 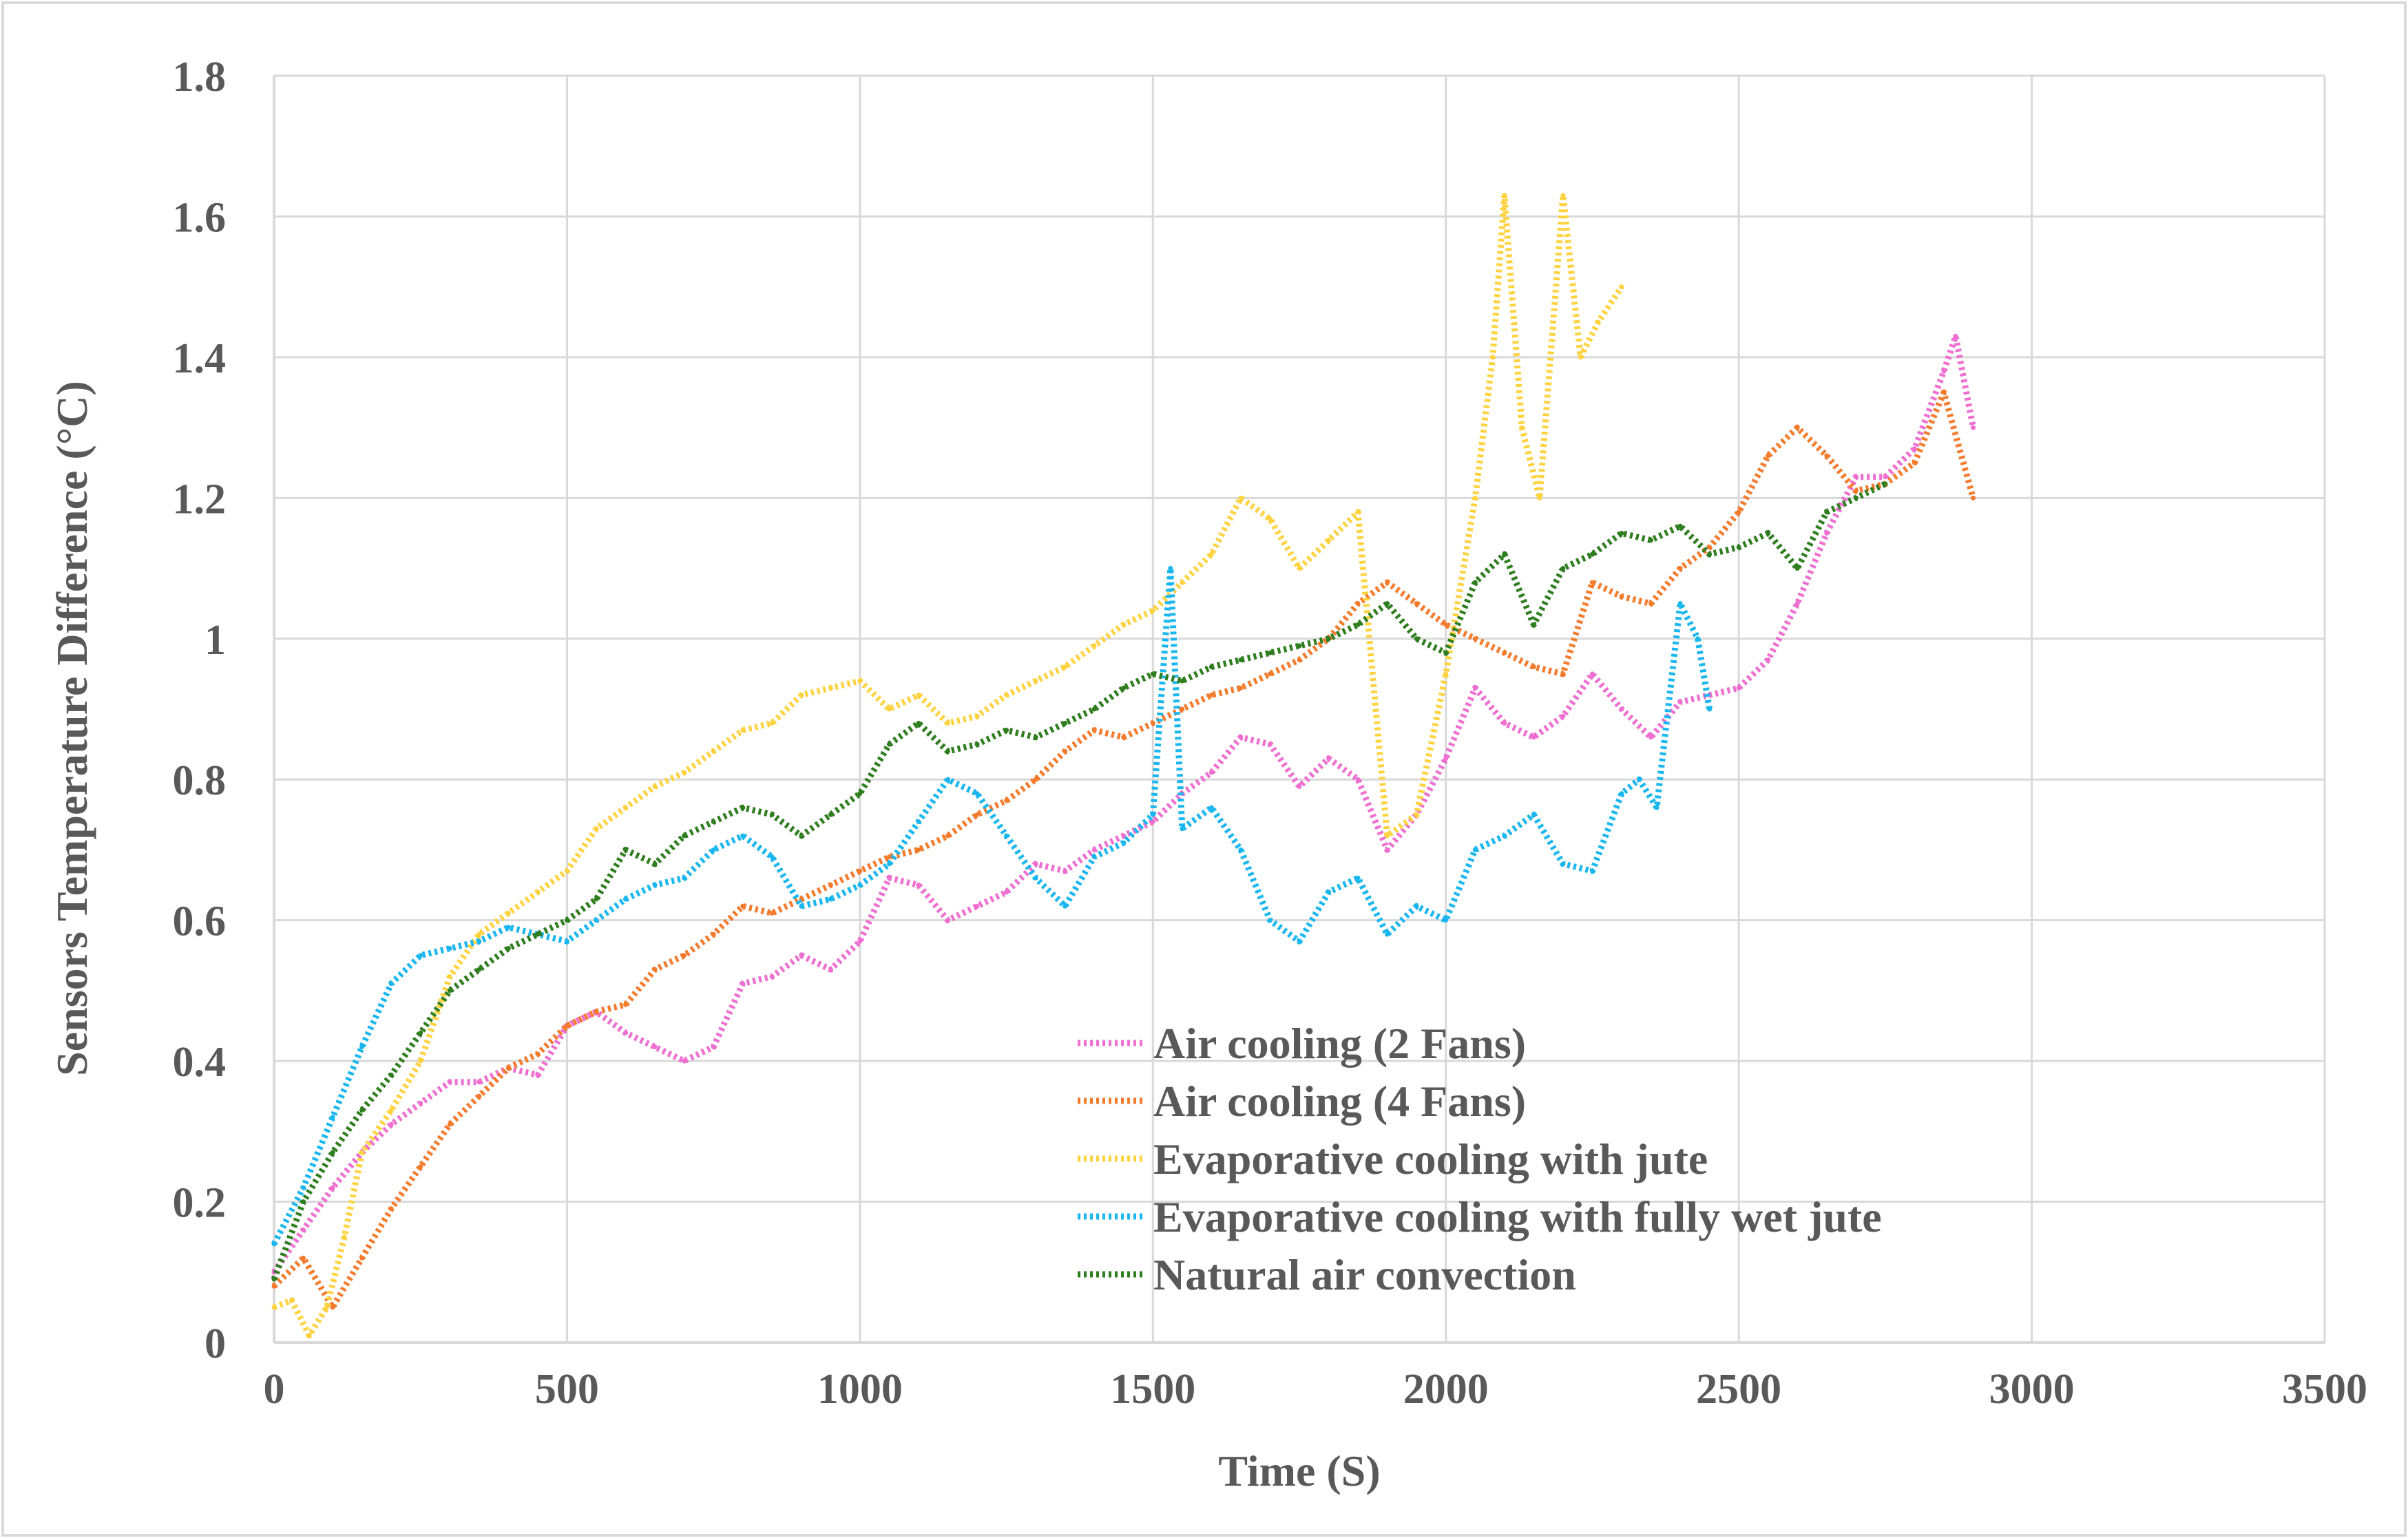 I want to click on x-tick-label: 3500, so click(x=2324, y=1389).